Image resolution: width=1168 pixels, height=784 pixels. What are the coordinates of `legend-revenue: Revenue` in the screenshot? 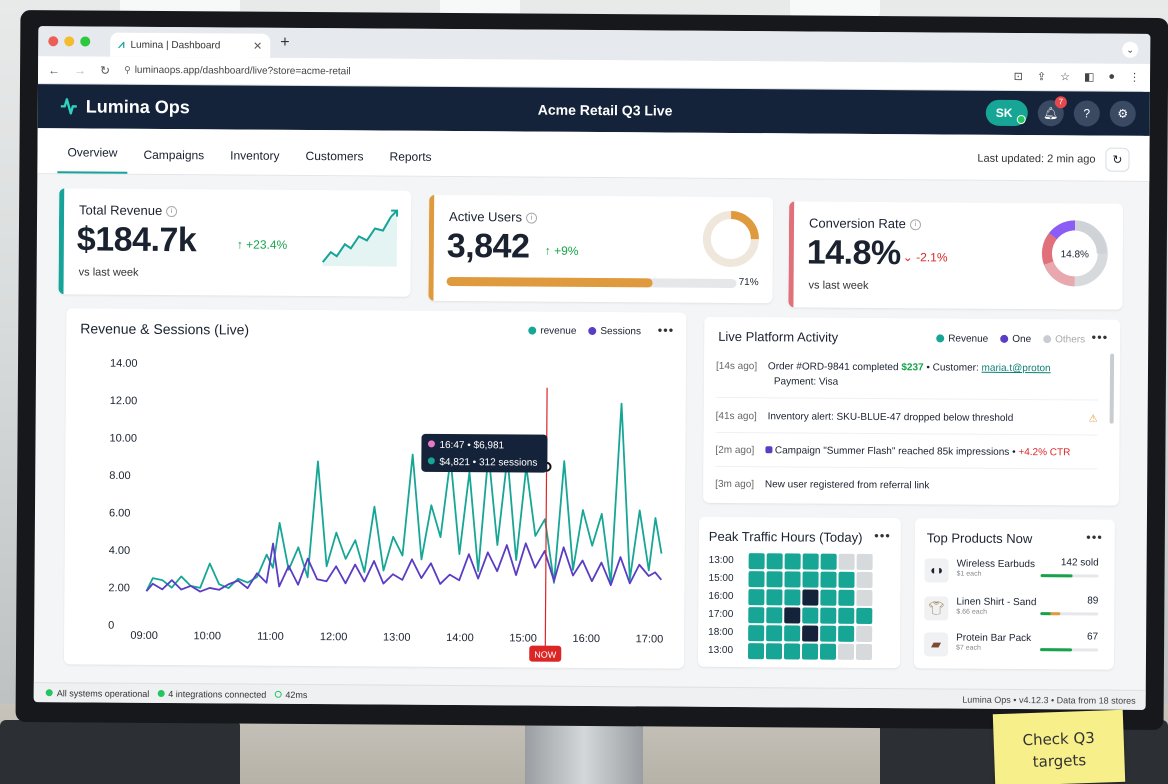 It's located at (962, 339).